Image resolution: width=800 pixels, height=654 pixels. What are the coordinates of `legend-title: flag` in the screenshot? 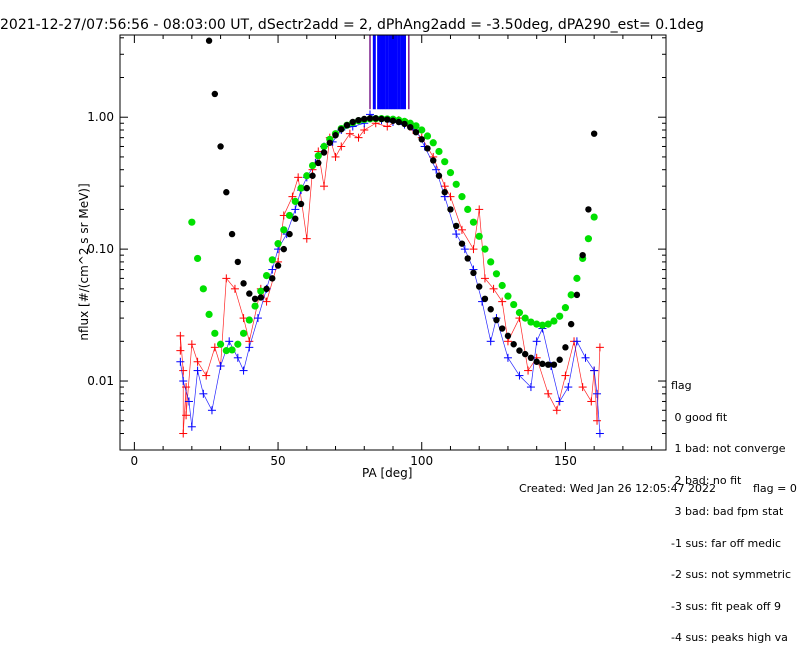 It's located at (681, 385).